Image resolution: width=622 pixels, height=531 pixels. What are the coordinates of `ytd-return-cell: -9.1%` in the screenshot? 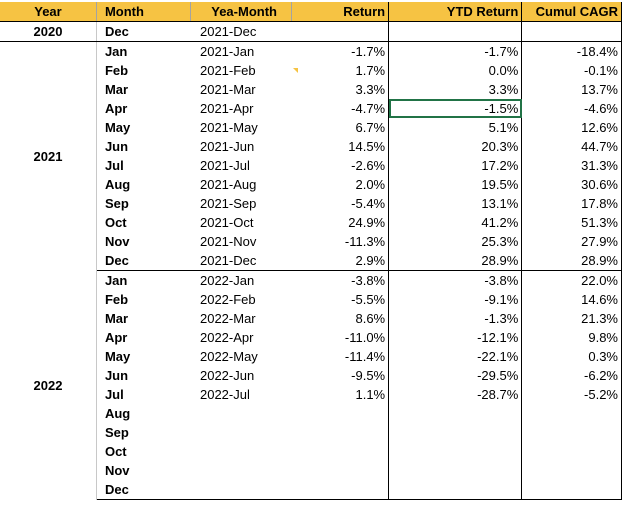 It's located at (455, 299).